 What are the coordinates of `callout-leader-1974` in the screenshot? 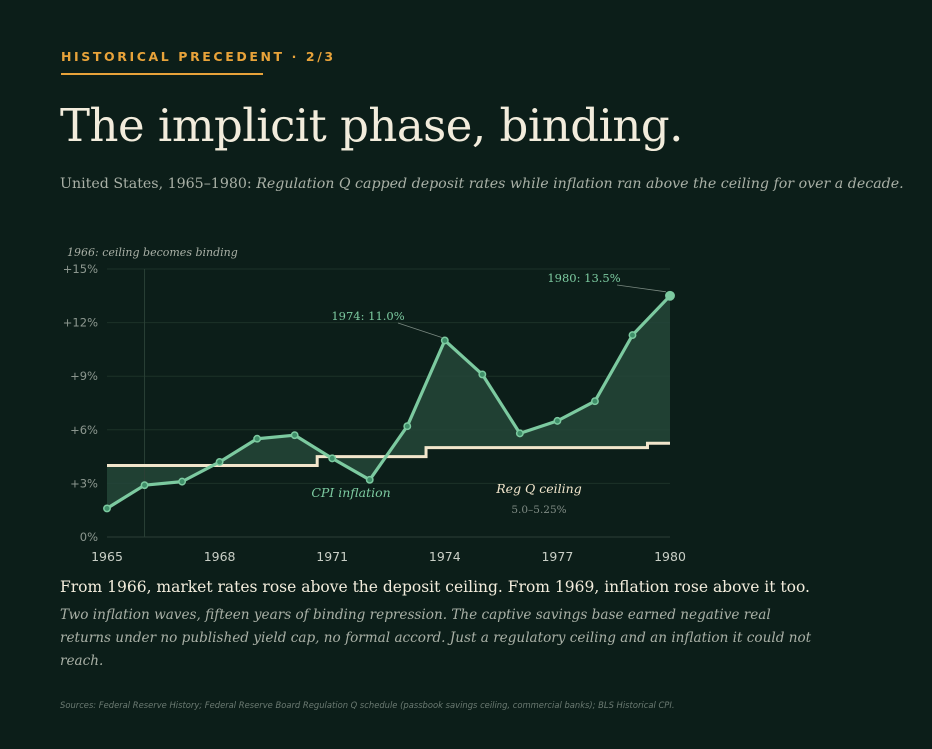 It's located at (419, 330).